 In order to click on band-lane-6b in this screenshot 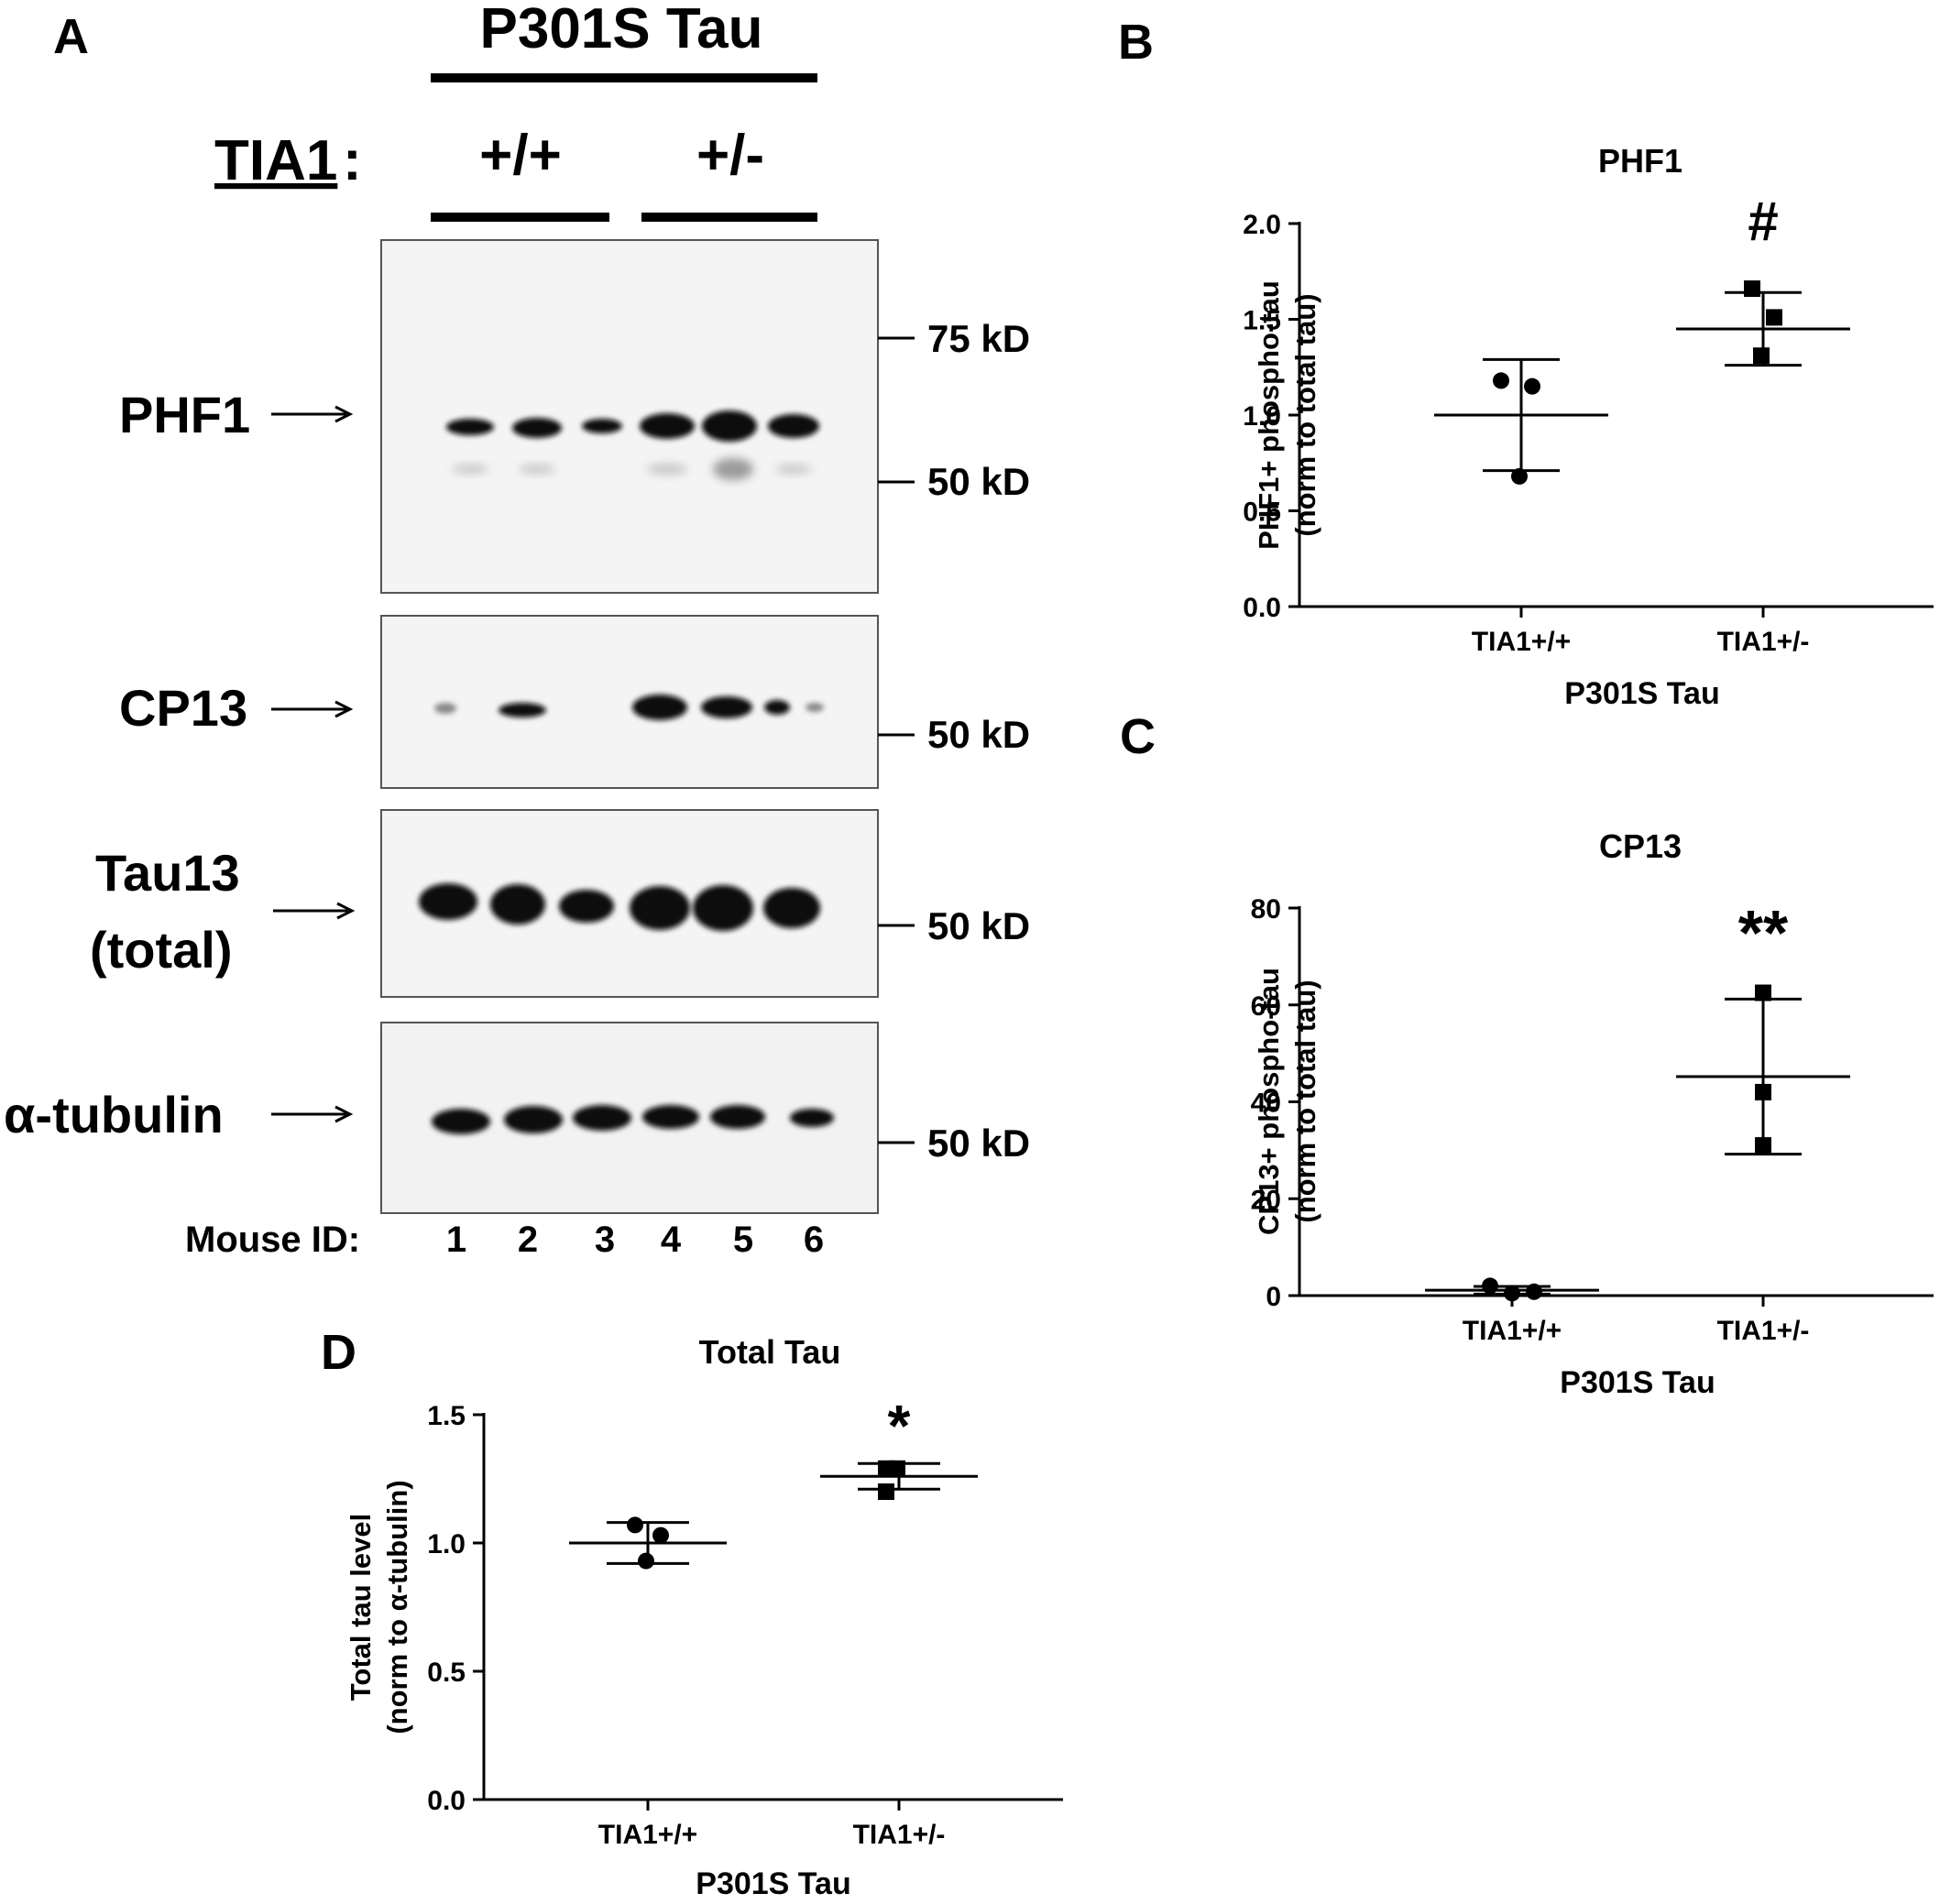, I will do `click(815, 707)`.